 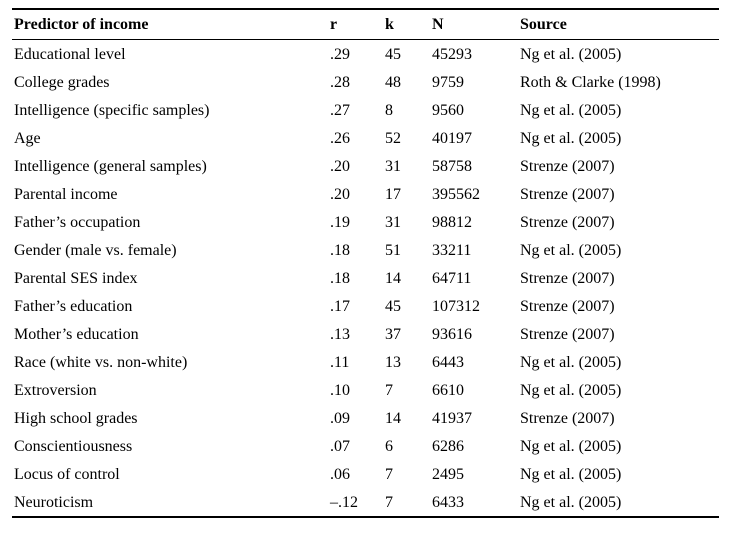 I want to click on cell-predictor: Father’s occupation, so click(x=77, y=222).